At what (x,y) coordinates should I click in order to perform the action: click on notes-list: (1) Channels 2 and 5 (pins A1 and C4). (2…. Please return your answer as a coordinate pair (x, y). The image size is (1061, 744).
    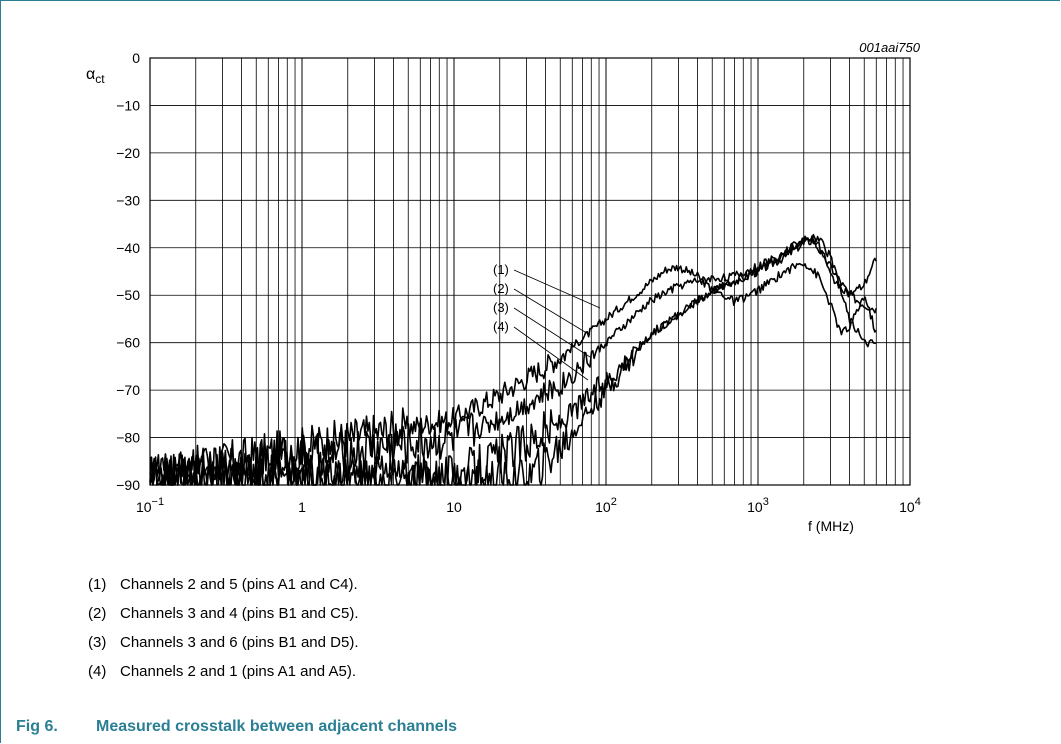
    Looking at the image, I should click on (223, 628).